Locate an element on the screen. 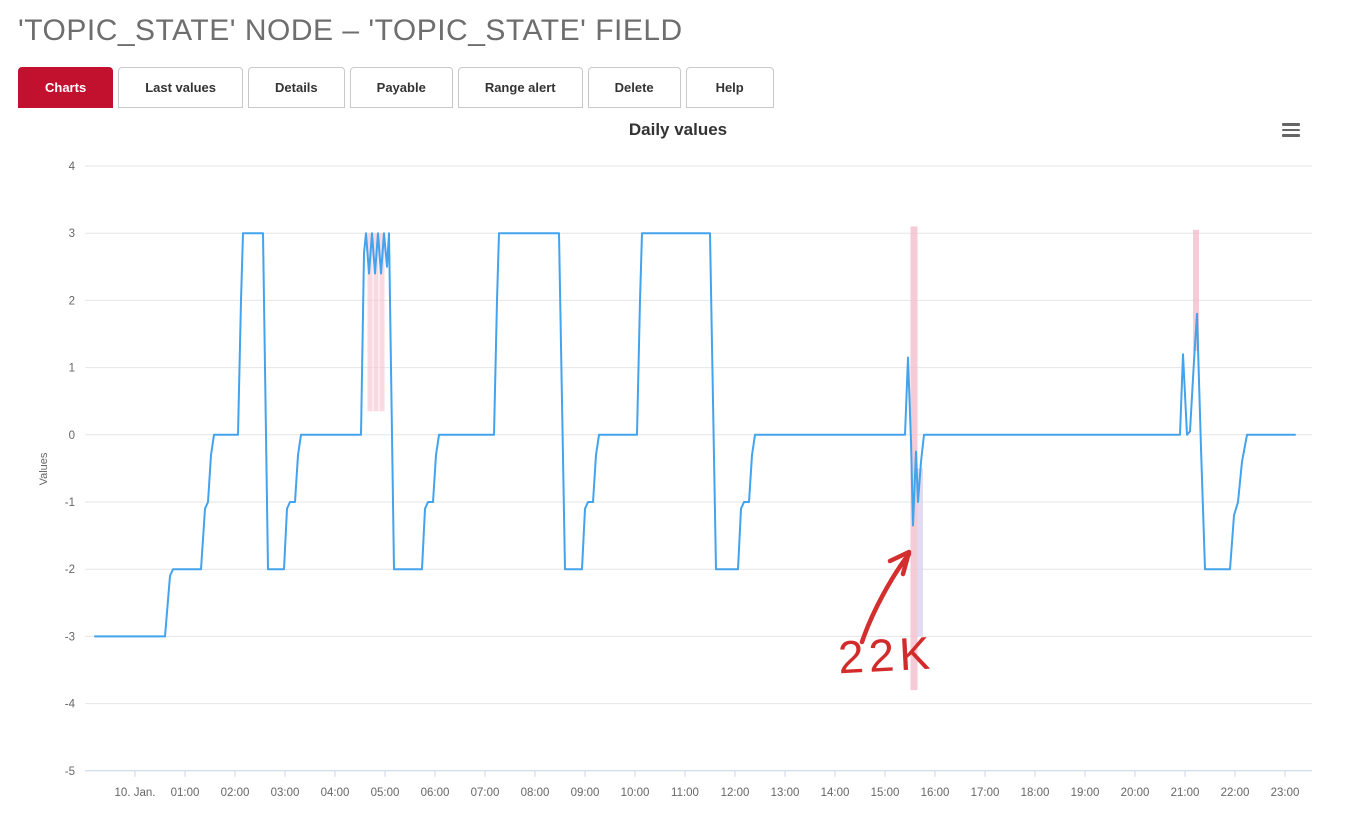  svg-text: 08:00 is located at coordinates (535, 793).